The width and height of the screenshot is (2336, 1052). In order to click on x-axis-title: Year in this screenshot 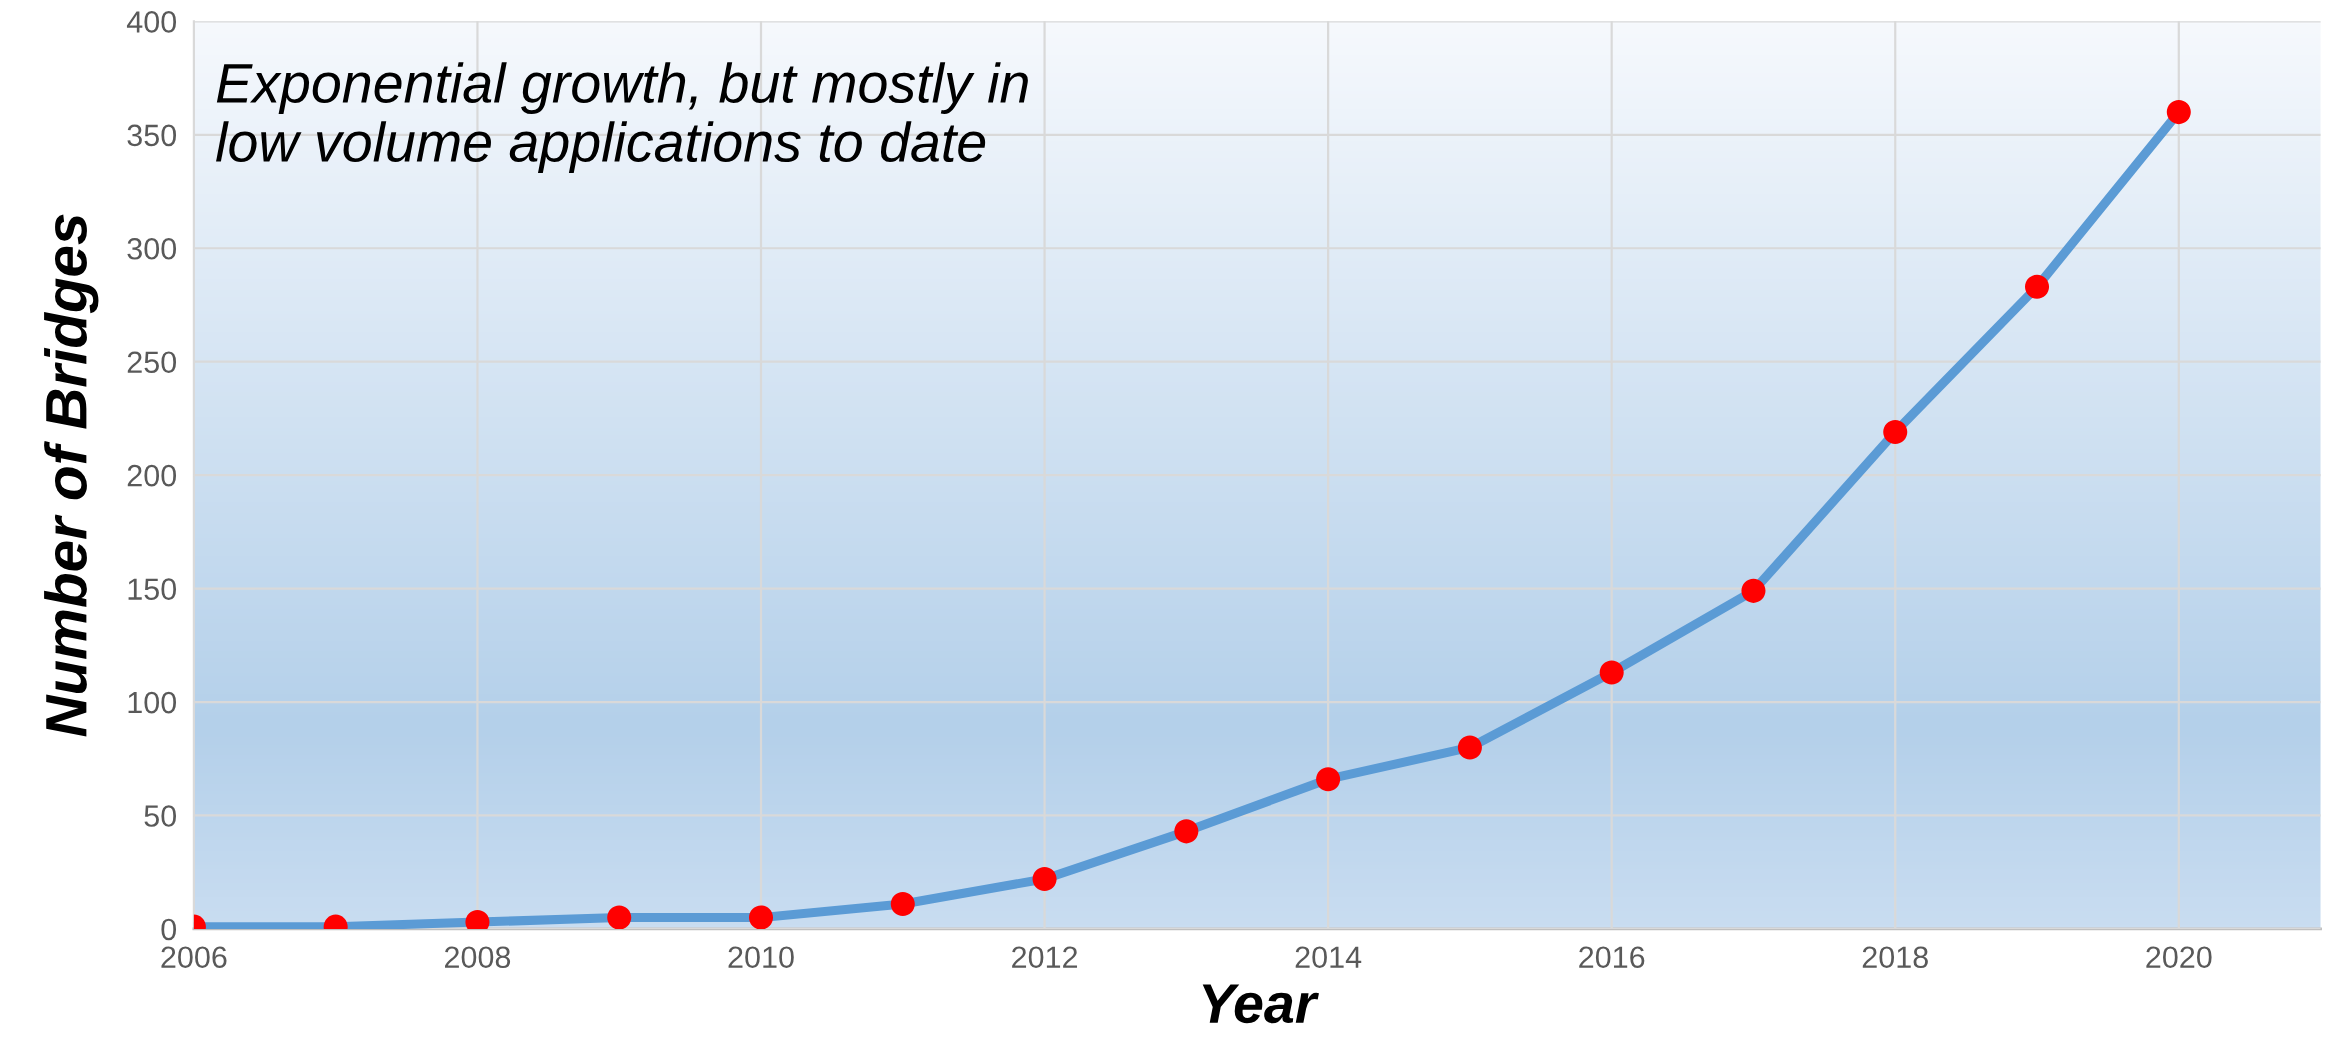, I will do `click(1260, 1004)`.